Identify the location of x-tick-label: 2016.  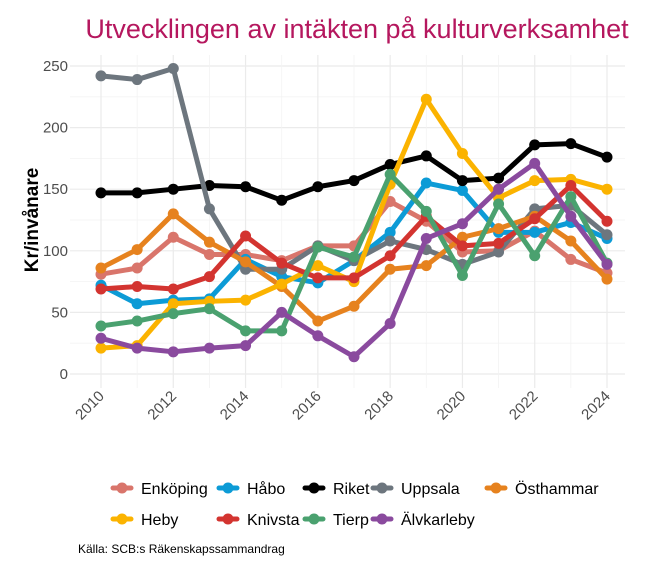
(307, 406).